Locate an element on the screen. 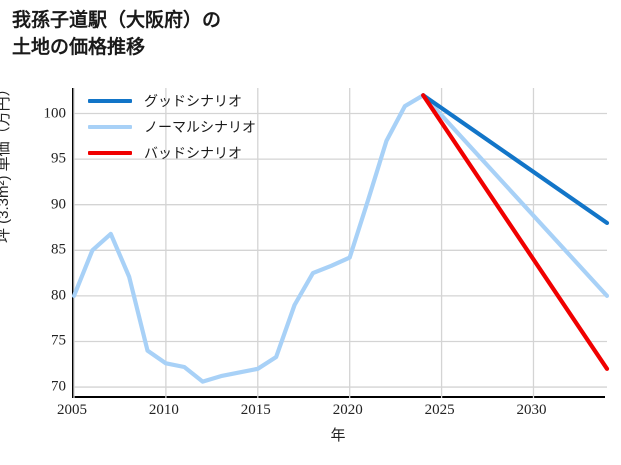 The image size is (621, 465). y-axis-ticks: 70 75 80 85 90 95 100 is located at coordinates (33, 232).